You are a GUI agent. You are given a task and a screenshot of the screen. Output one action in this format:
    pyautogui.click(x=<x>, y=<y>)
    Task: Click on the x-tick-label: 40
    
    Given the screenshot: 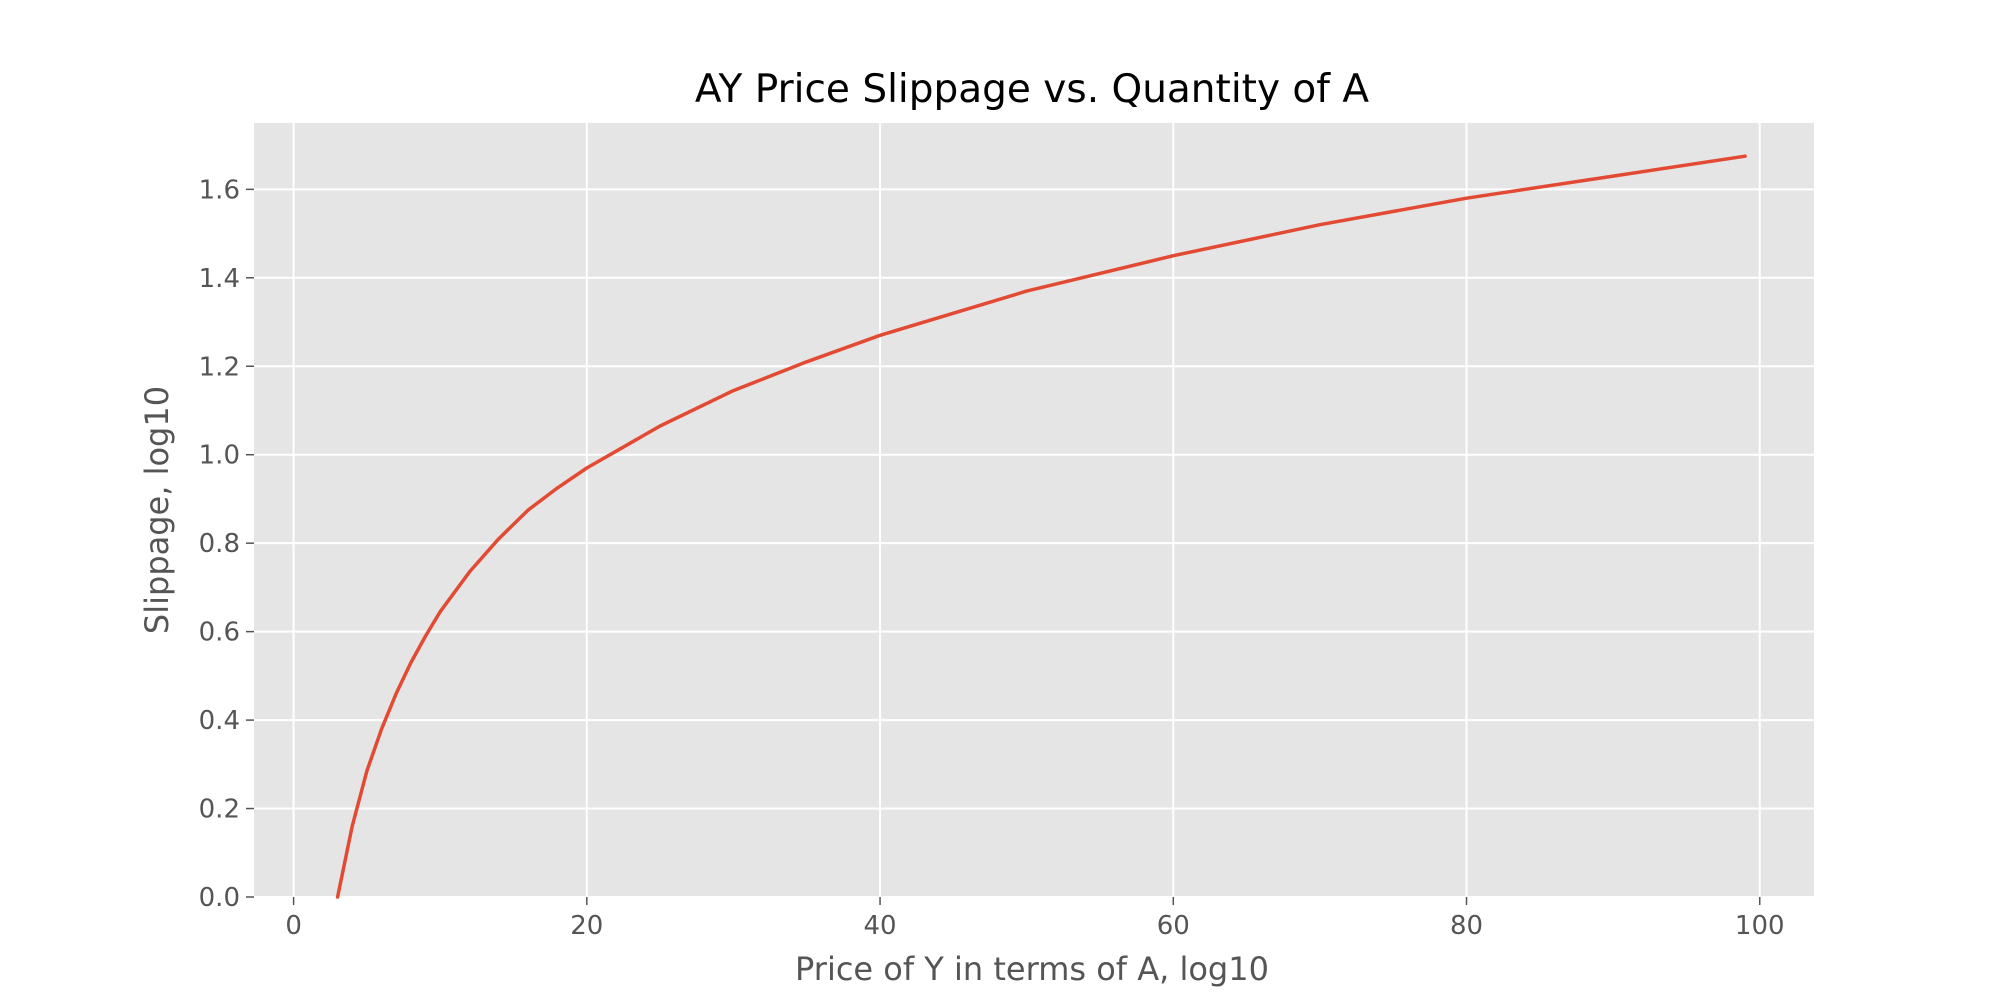 What is the action you would take?
    pyautogui.click(x=880, y=926)
    